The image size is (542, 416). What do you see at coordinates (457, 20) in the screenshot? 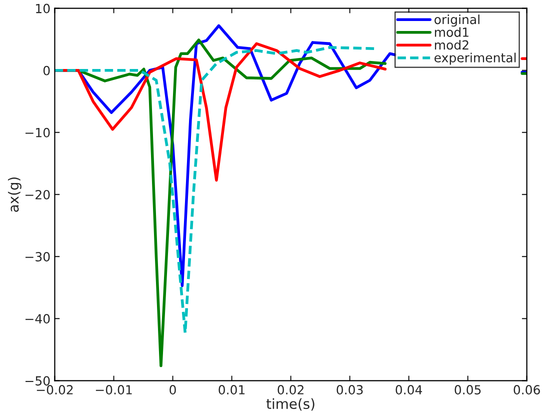
I see `legend-label: original` at bounding box center [457, 20].